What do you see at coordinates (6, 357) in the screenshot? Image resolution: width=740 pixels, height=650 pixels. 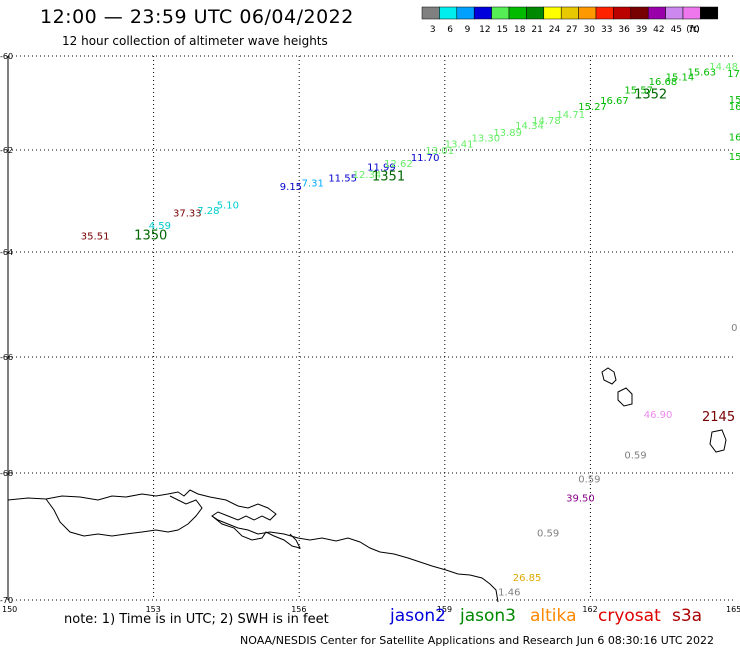 I see `lat-tick--66: -66` at bounding box center [6, 357].